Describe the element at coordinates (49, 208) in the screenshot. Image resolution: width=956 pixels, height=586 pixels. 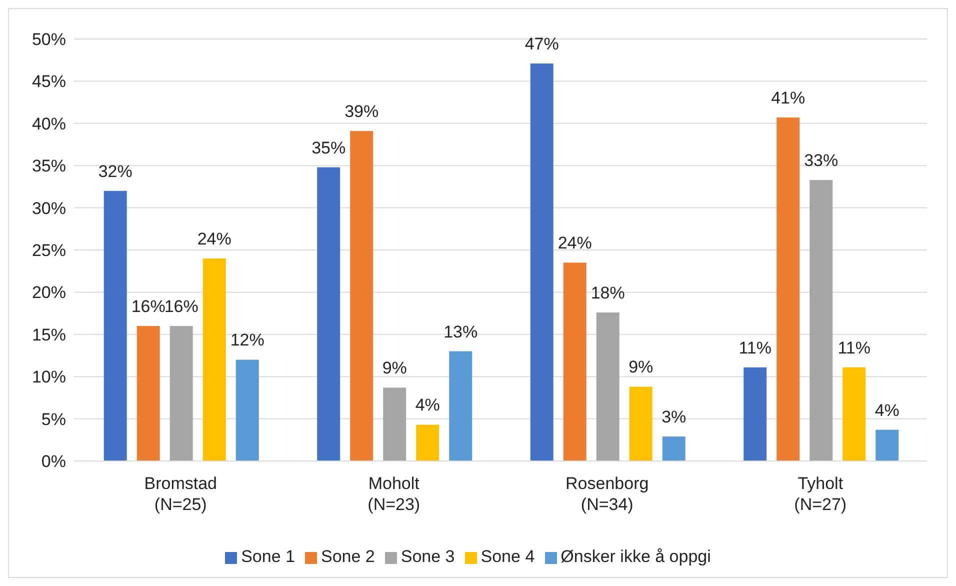
I see `y-tick-label: 30%` at that location.